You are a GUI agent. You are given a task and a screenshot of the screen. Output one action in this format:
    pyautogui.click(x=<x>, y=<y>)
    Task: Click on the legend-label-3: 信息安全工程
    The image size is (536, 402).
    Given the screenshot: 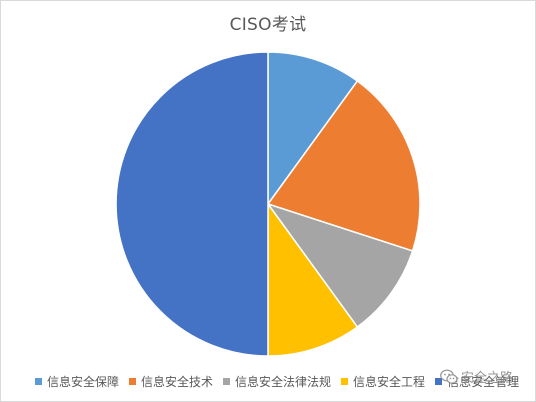 What is the action you would take?
    pyautogui.click(x=389, y=382)
    